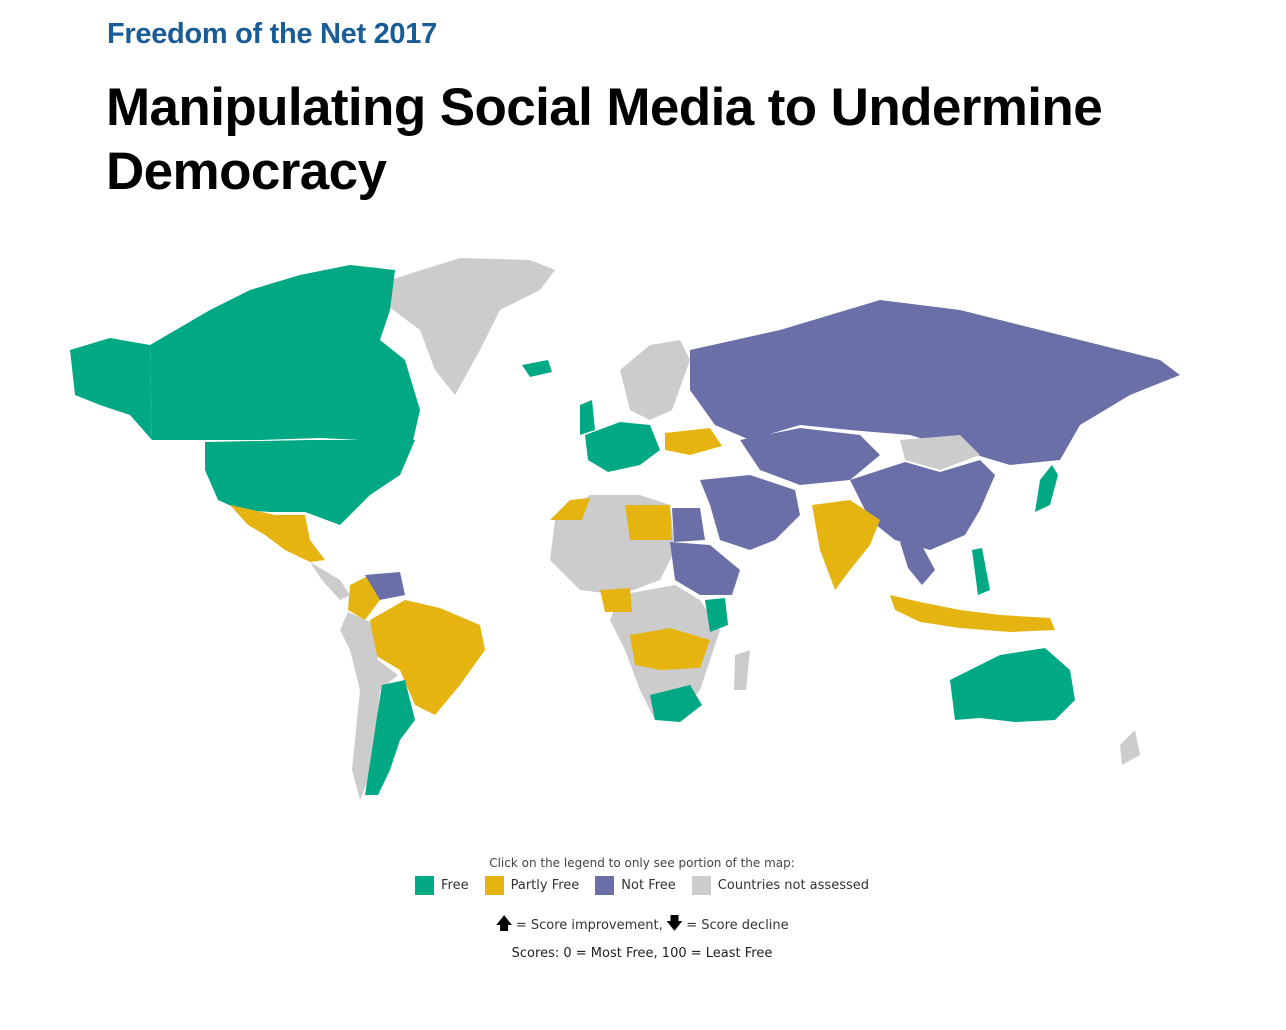 The height and width of the screenshot is (1030, 1286). What do you see at coordinates (688, 525) in the screenshot?
I see `region-egypt` at bounding box center [688, 525].